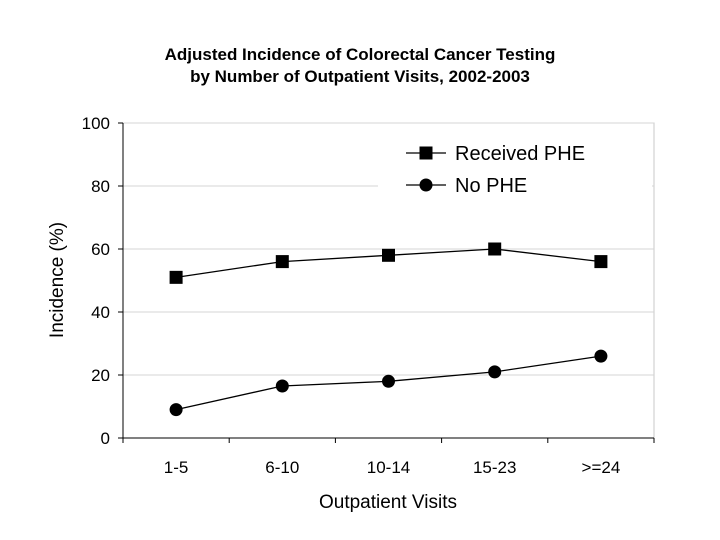 The height and width of the screenshot is (540, 720). What do you see at coordinates (100, 312) in the screenshot?
I see `y-tick-label: 40` at bounding box center [100, 312].